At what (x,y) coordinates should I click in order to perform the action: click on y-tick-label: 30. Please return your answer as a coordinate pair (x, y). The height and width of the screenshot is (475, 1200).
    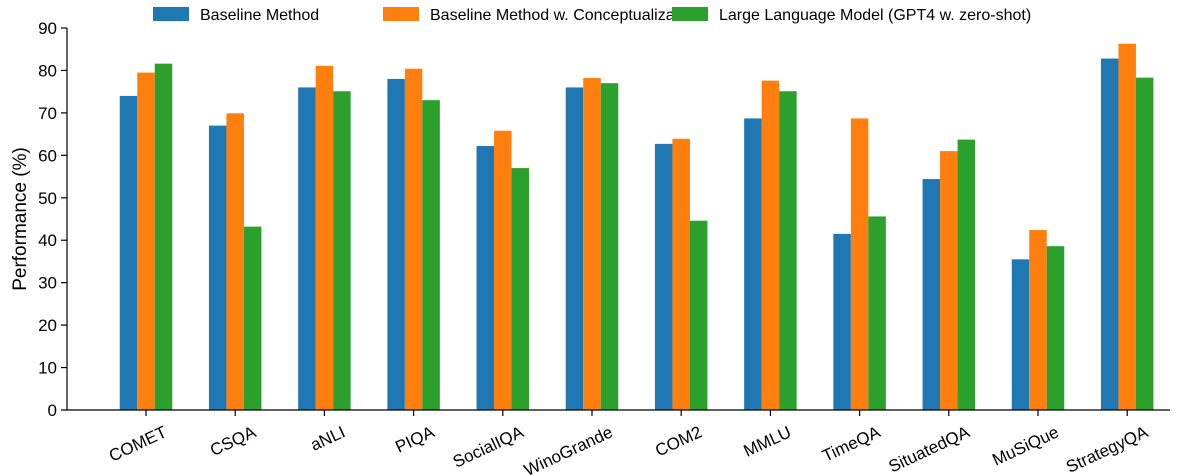
    Looking at the image, I should click on (47, 283).